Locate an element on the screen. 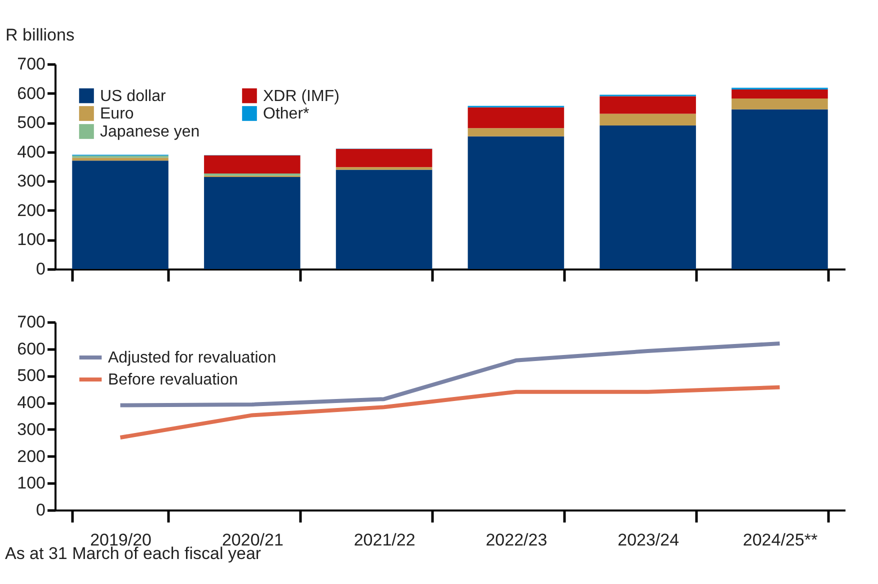 Image resolution: width=878 pixels, height=584 pixels. legend-label: US dollar is located at coordinates (133, 96).